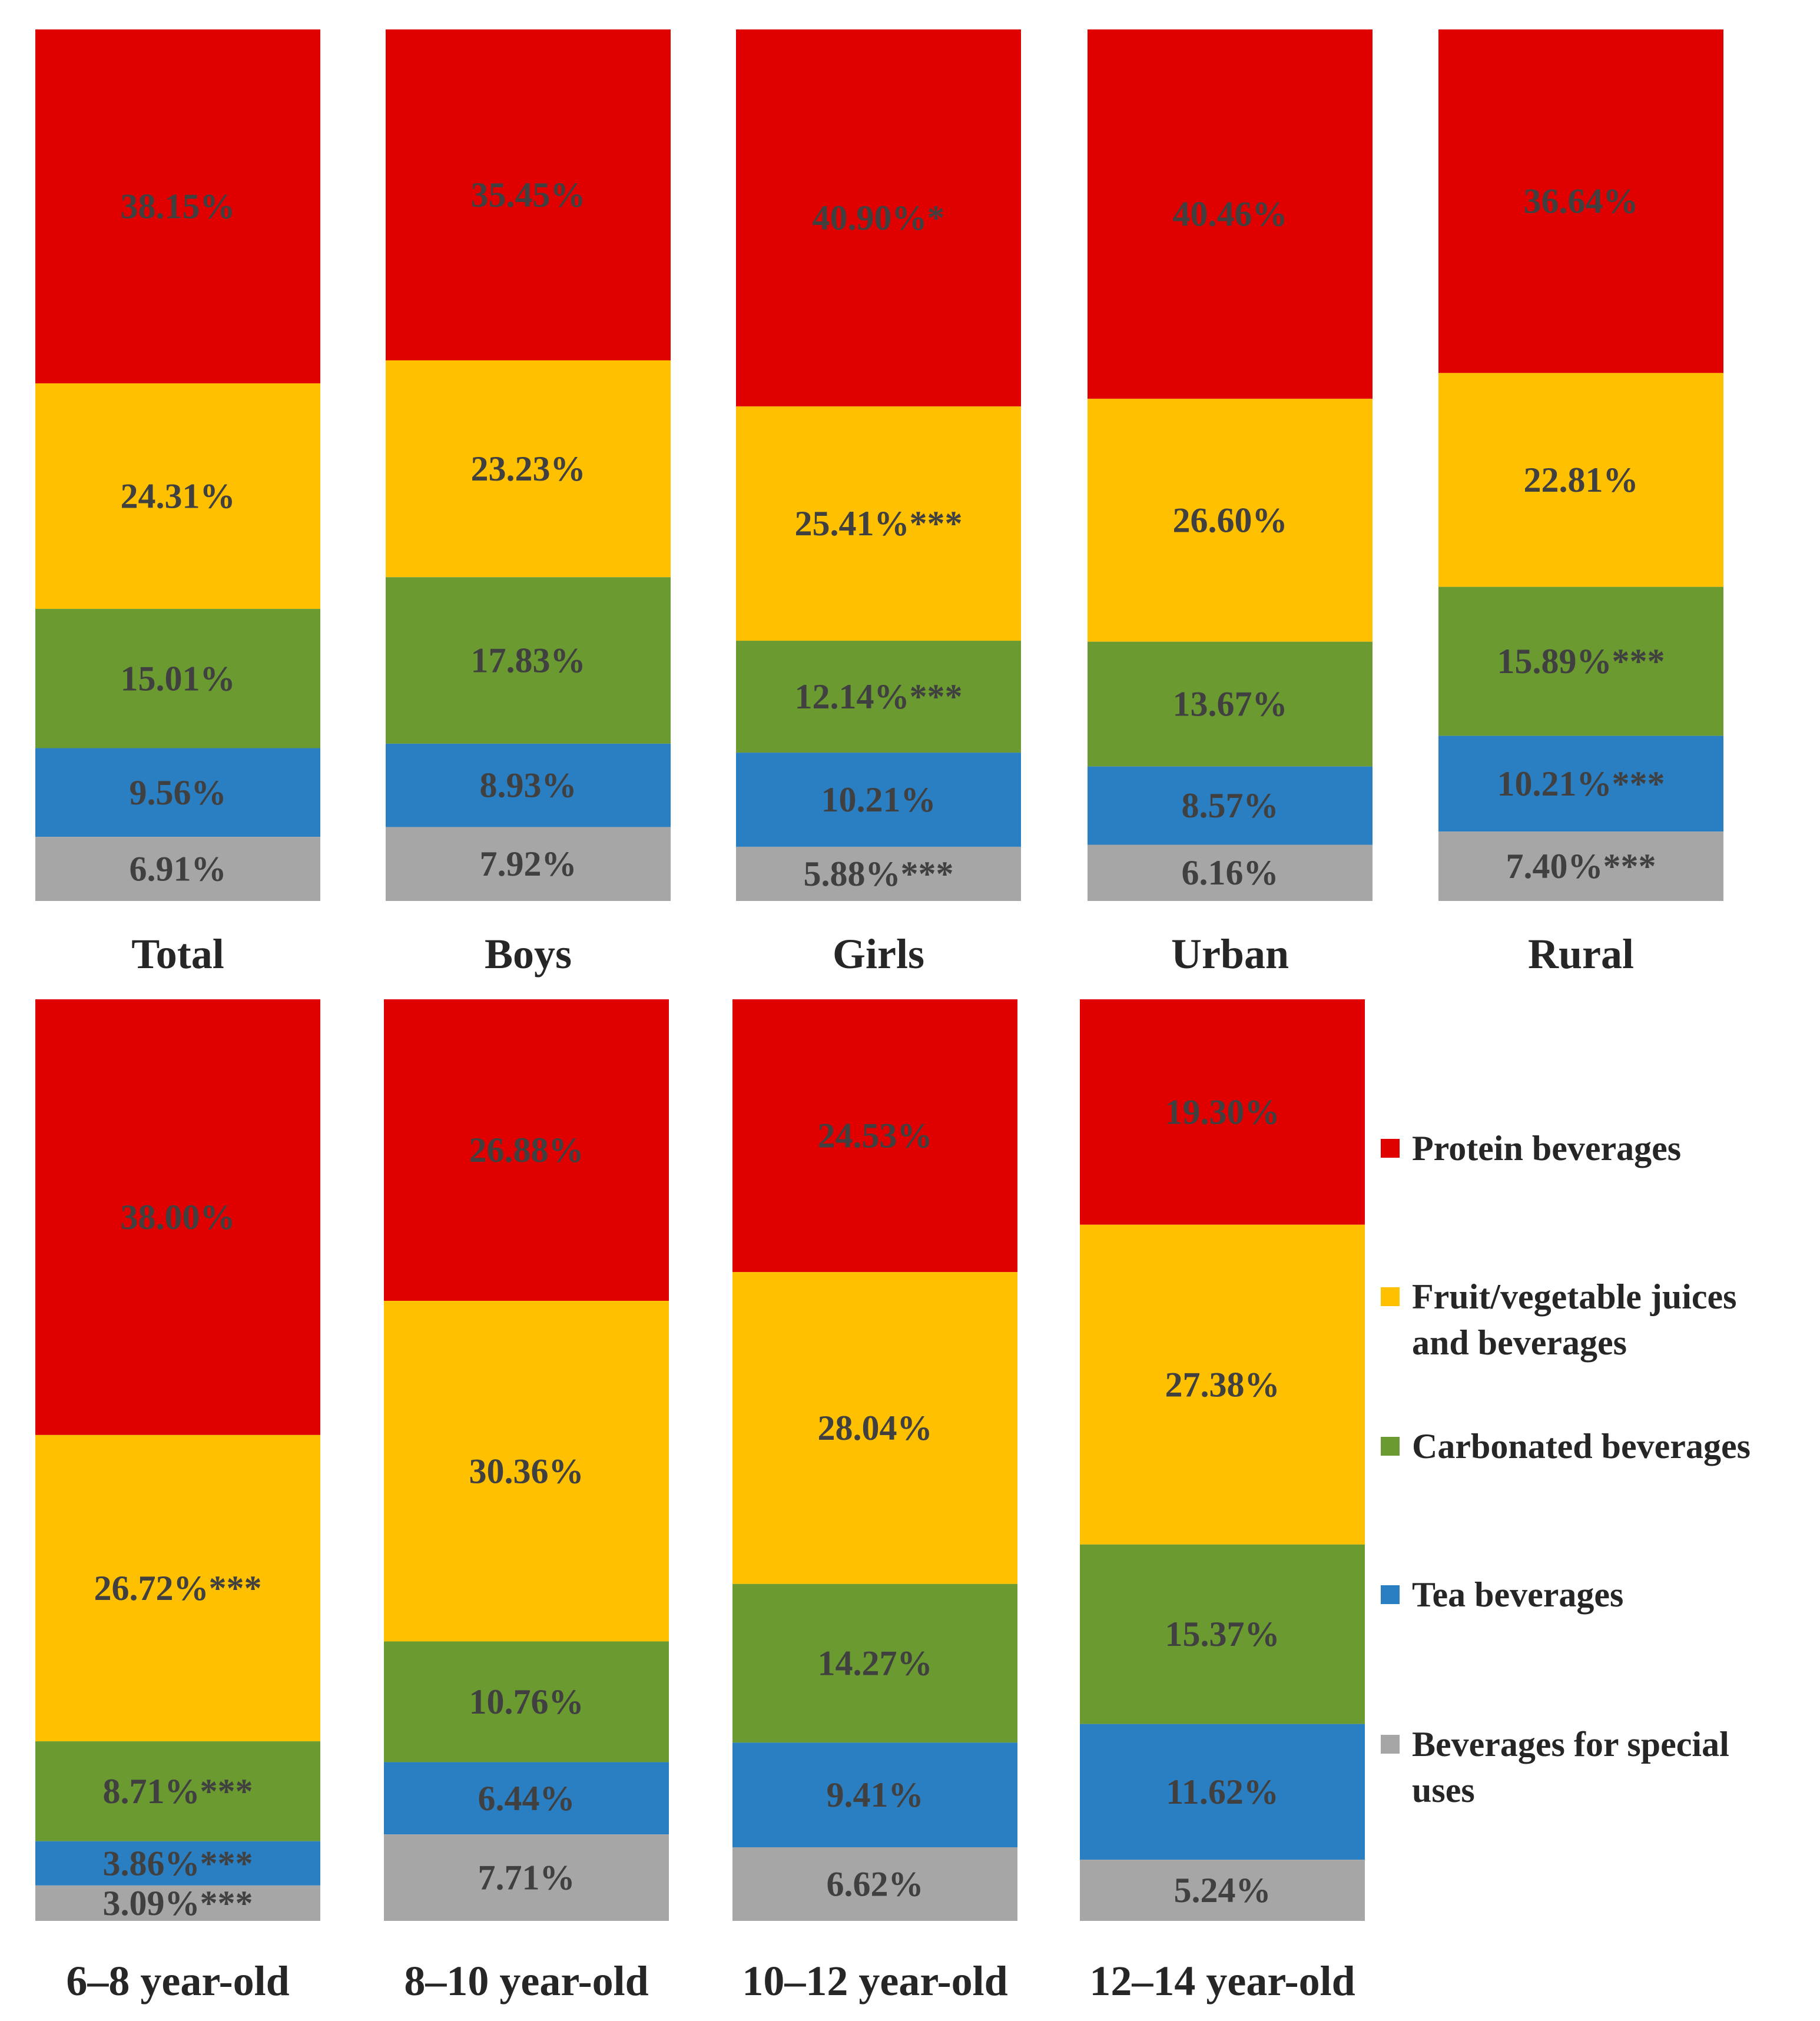 The height and width of the screenshot is (2021, 1820). What do you see at coordinates (1222, 1890) in the screenshot?
I see `data-label-special: 5.24%` at bounding box center [1222, 1890].